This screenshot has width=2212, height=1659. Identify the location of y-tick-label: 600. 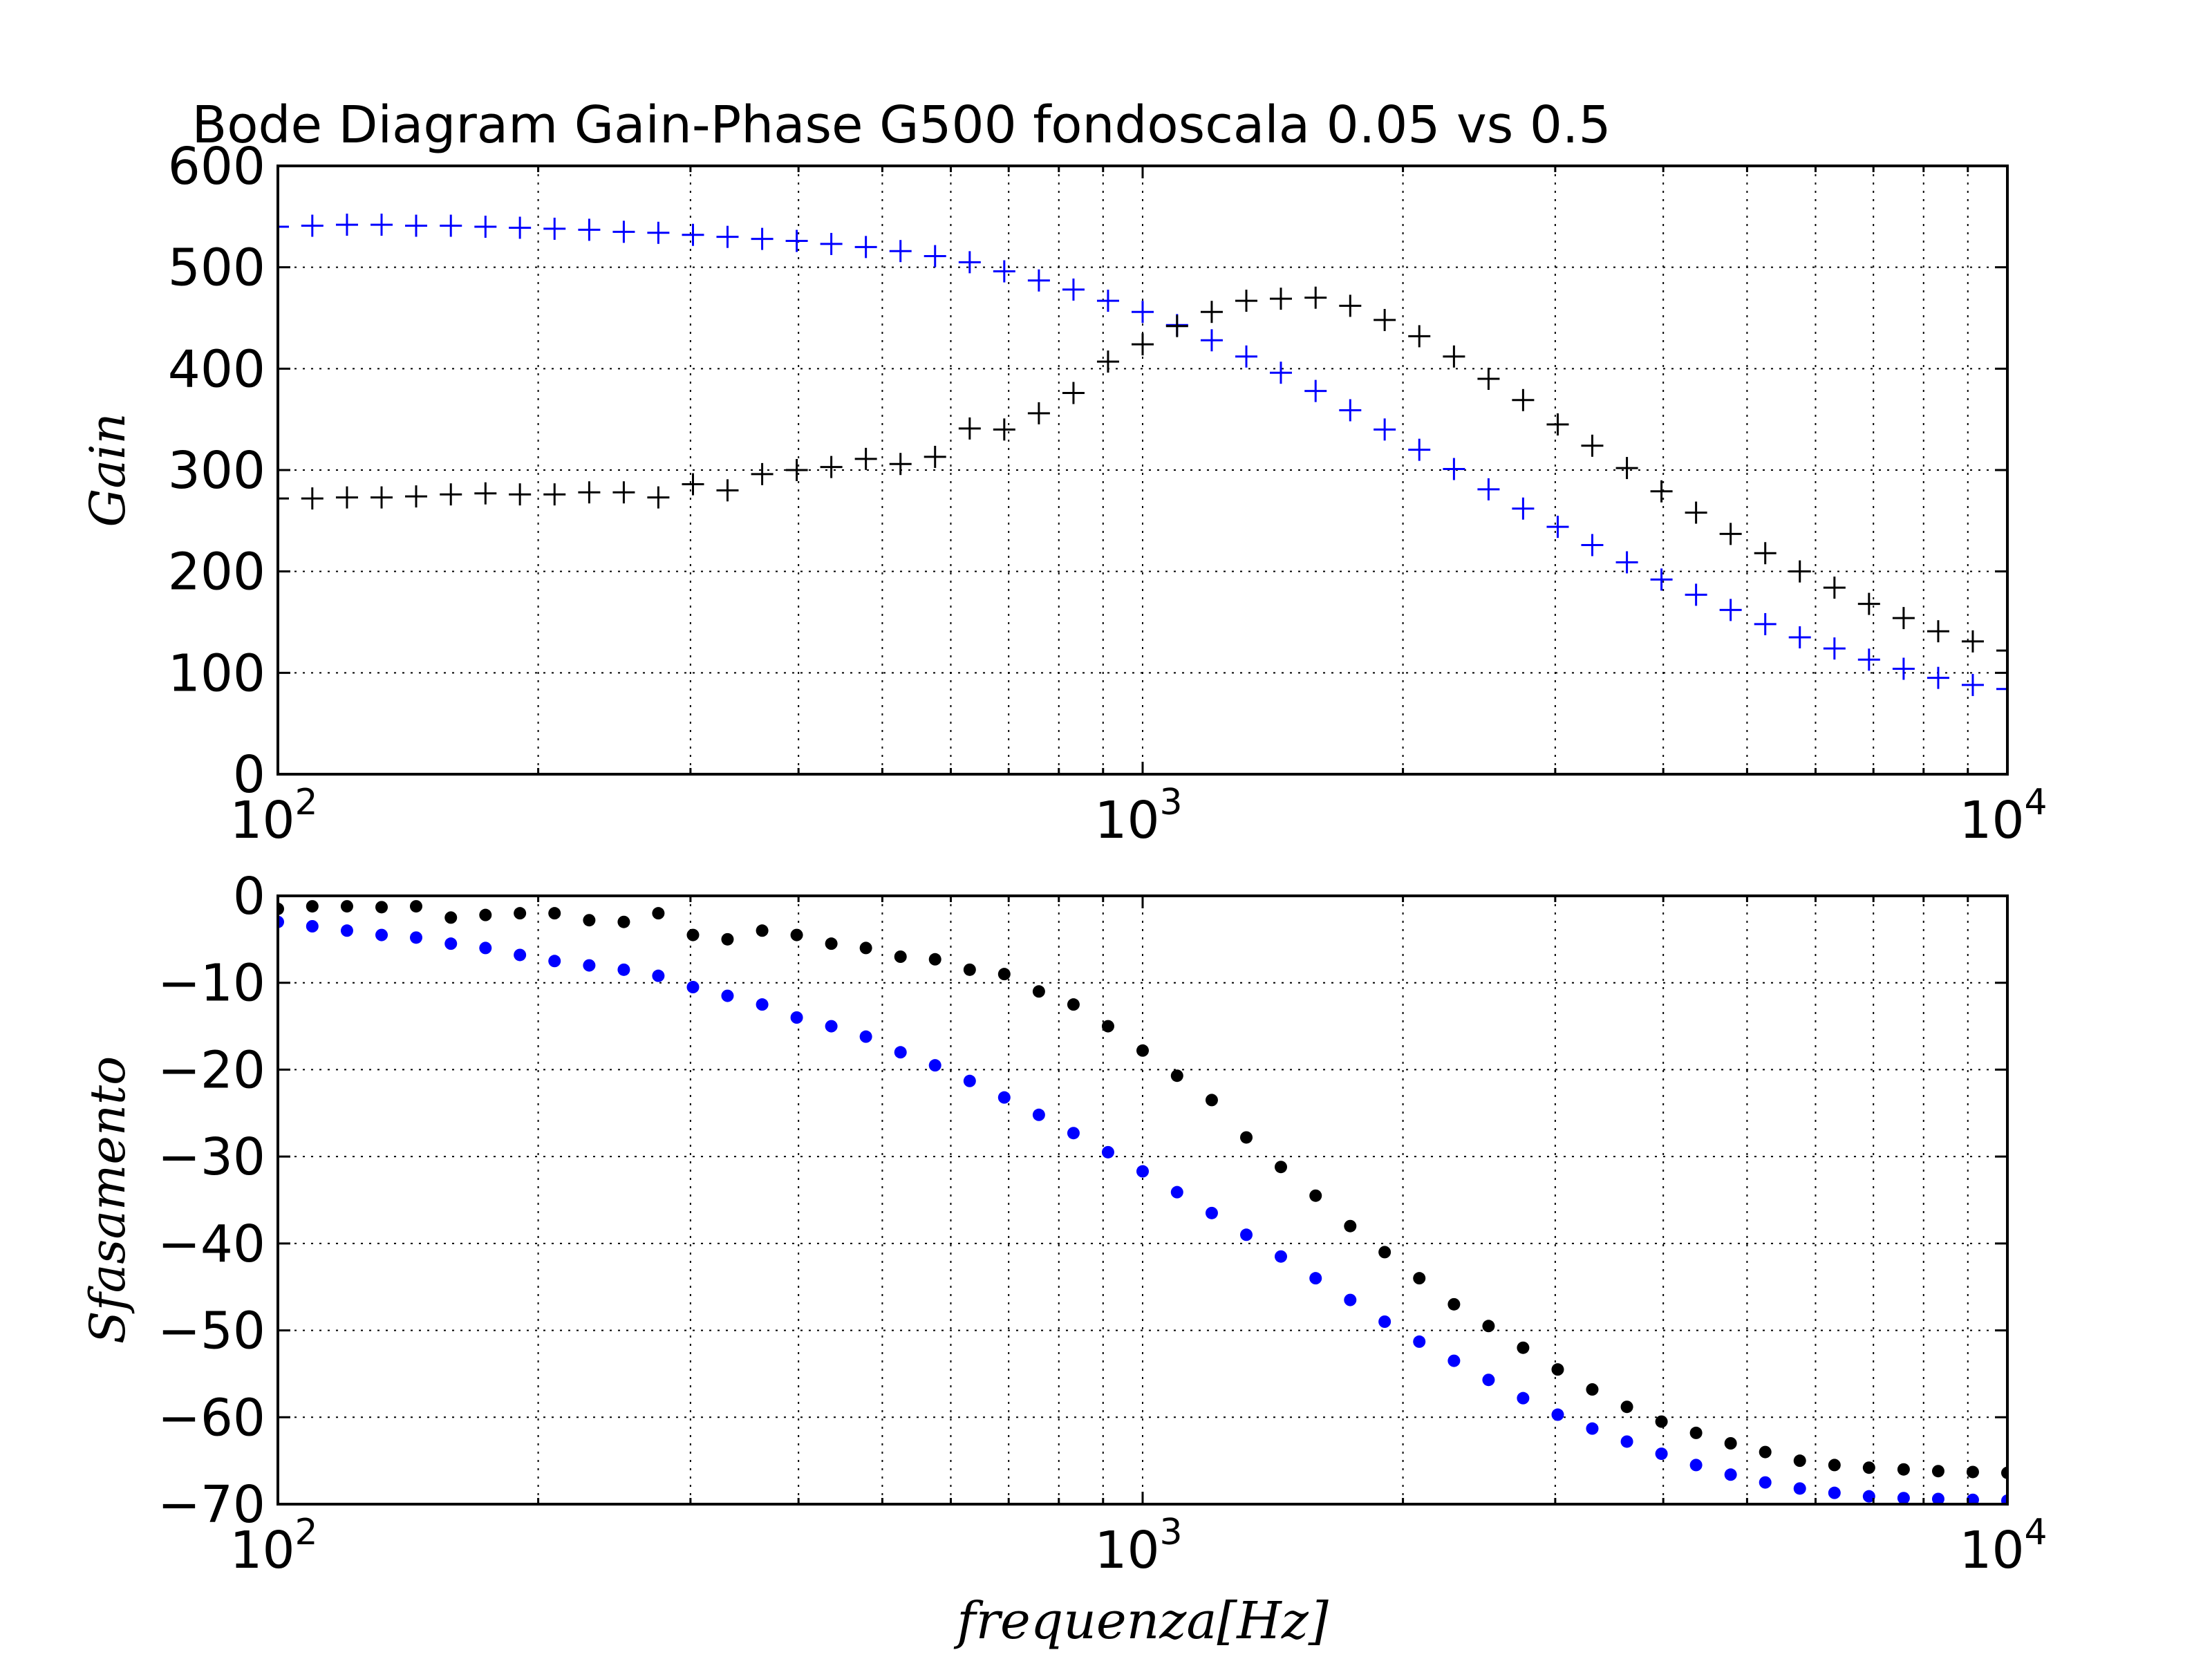
(216, 167).